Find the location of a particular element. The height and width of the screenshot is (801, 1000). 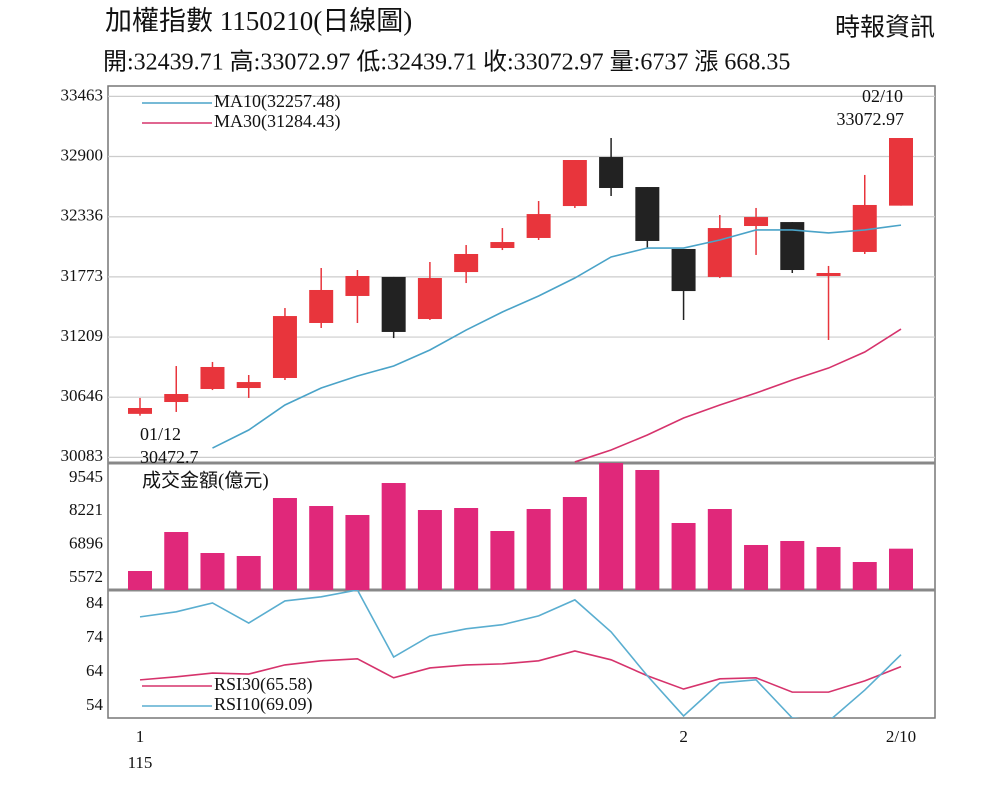

annotation-date: 02/10 is located at coordinates (882, 96).